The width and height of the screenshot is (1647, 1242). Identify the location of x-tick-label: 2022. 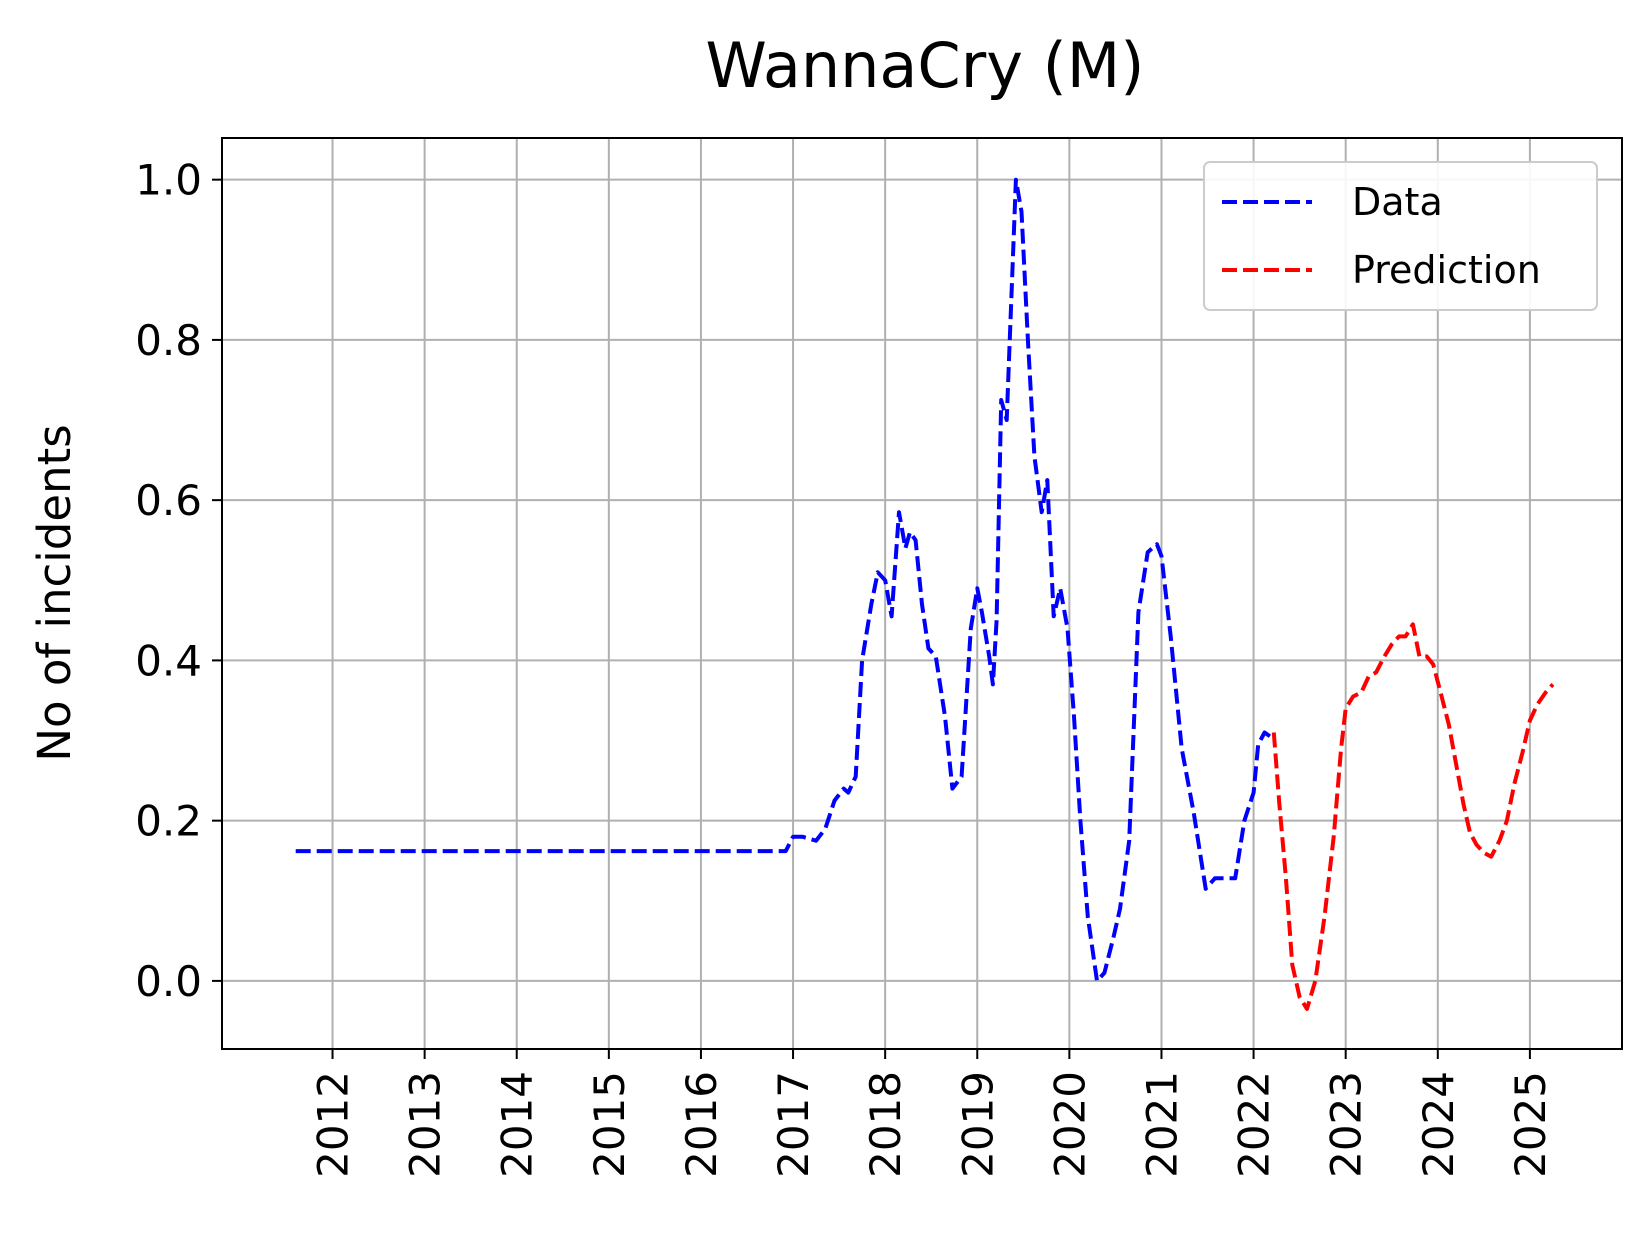
(1254, 1124).